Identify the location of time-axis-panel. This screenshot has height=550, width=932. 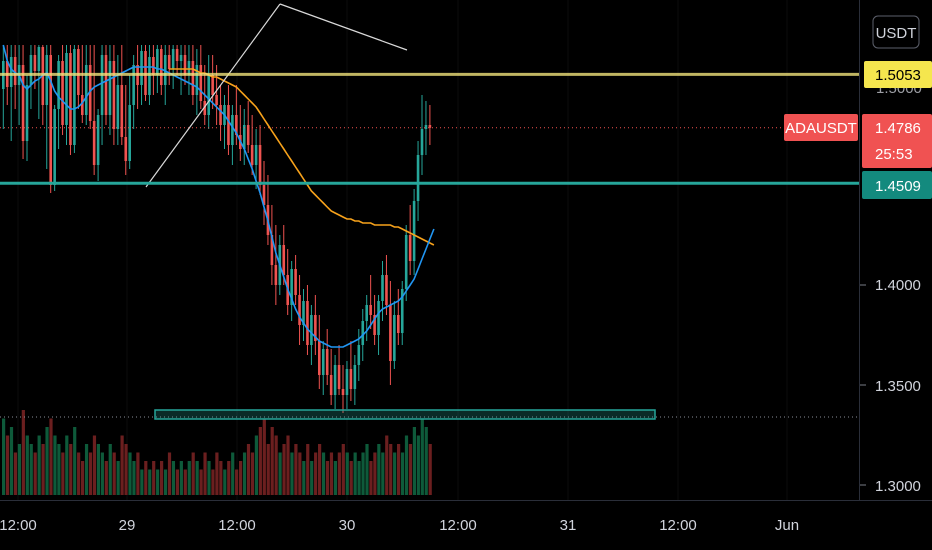
(466, 525).